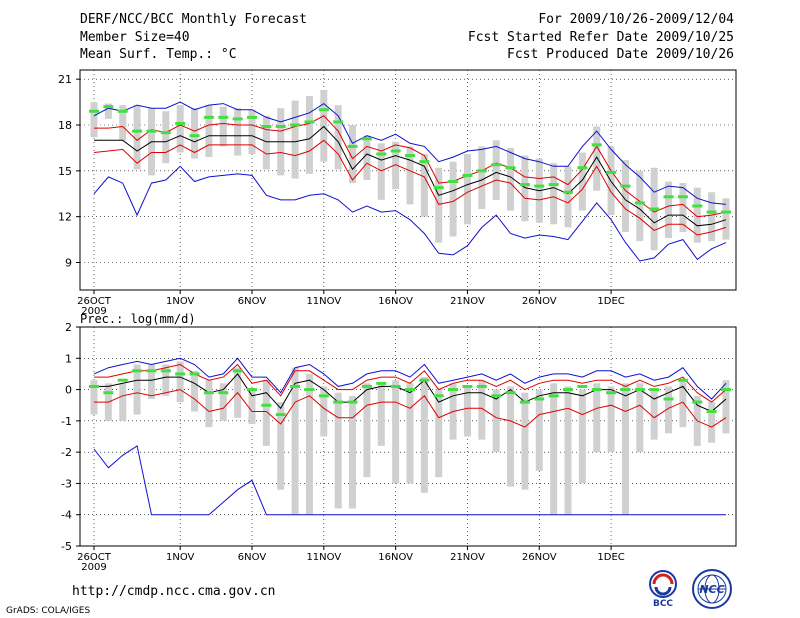 This screenshot has height=618, width=800. What do you see at coordinates (66, 452) in the screenshot?
I see `y-tick-label: -2` at bounding box center [66, 452].